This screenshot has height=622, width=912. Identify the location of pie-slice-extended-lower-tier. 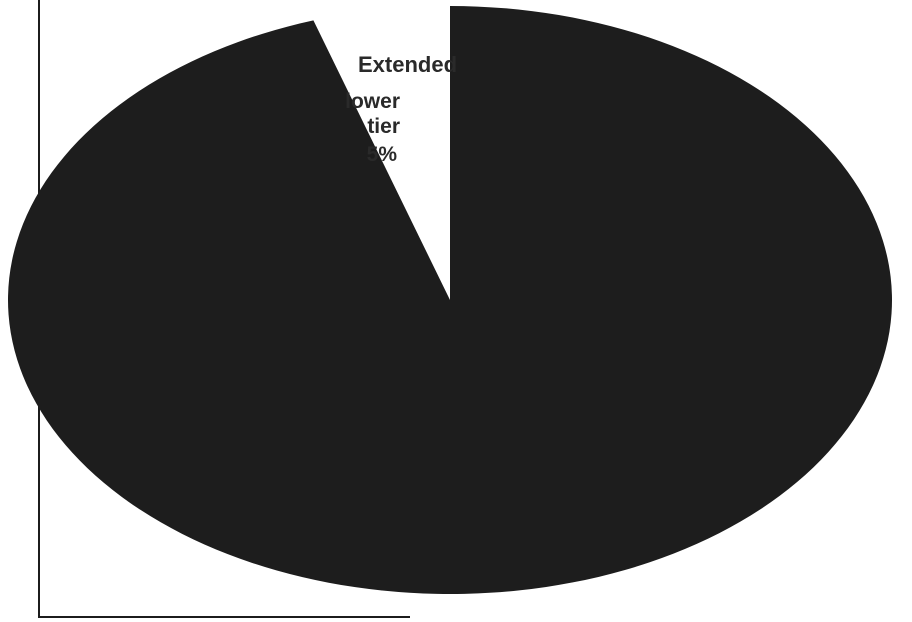
(381, 153).